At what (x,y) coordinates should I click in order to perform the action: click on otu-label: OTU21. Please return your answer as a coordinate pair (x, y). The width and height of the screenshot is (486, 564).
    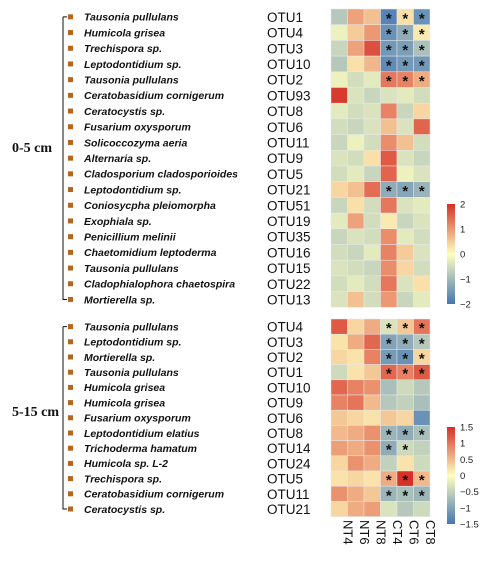
    Looking at the image, I should click on (289, 190).